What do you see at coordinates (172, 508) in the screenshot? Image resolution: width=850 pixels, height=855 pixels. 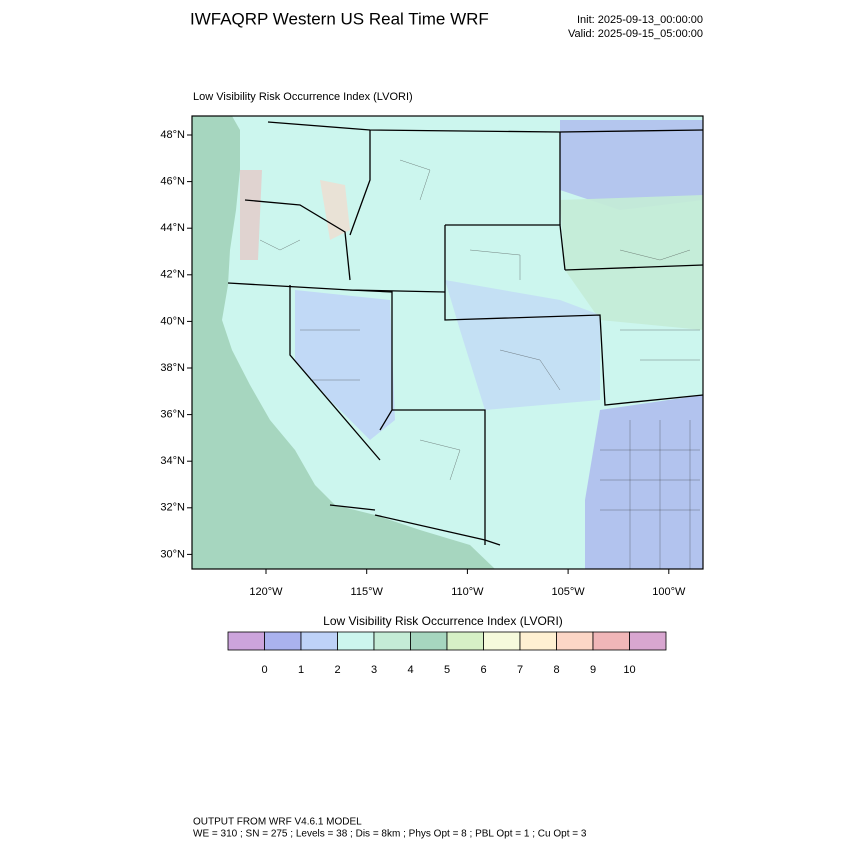 I see `lat-label: 32°N` at bounding box center [172, 508].